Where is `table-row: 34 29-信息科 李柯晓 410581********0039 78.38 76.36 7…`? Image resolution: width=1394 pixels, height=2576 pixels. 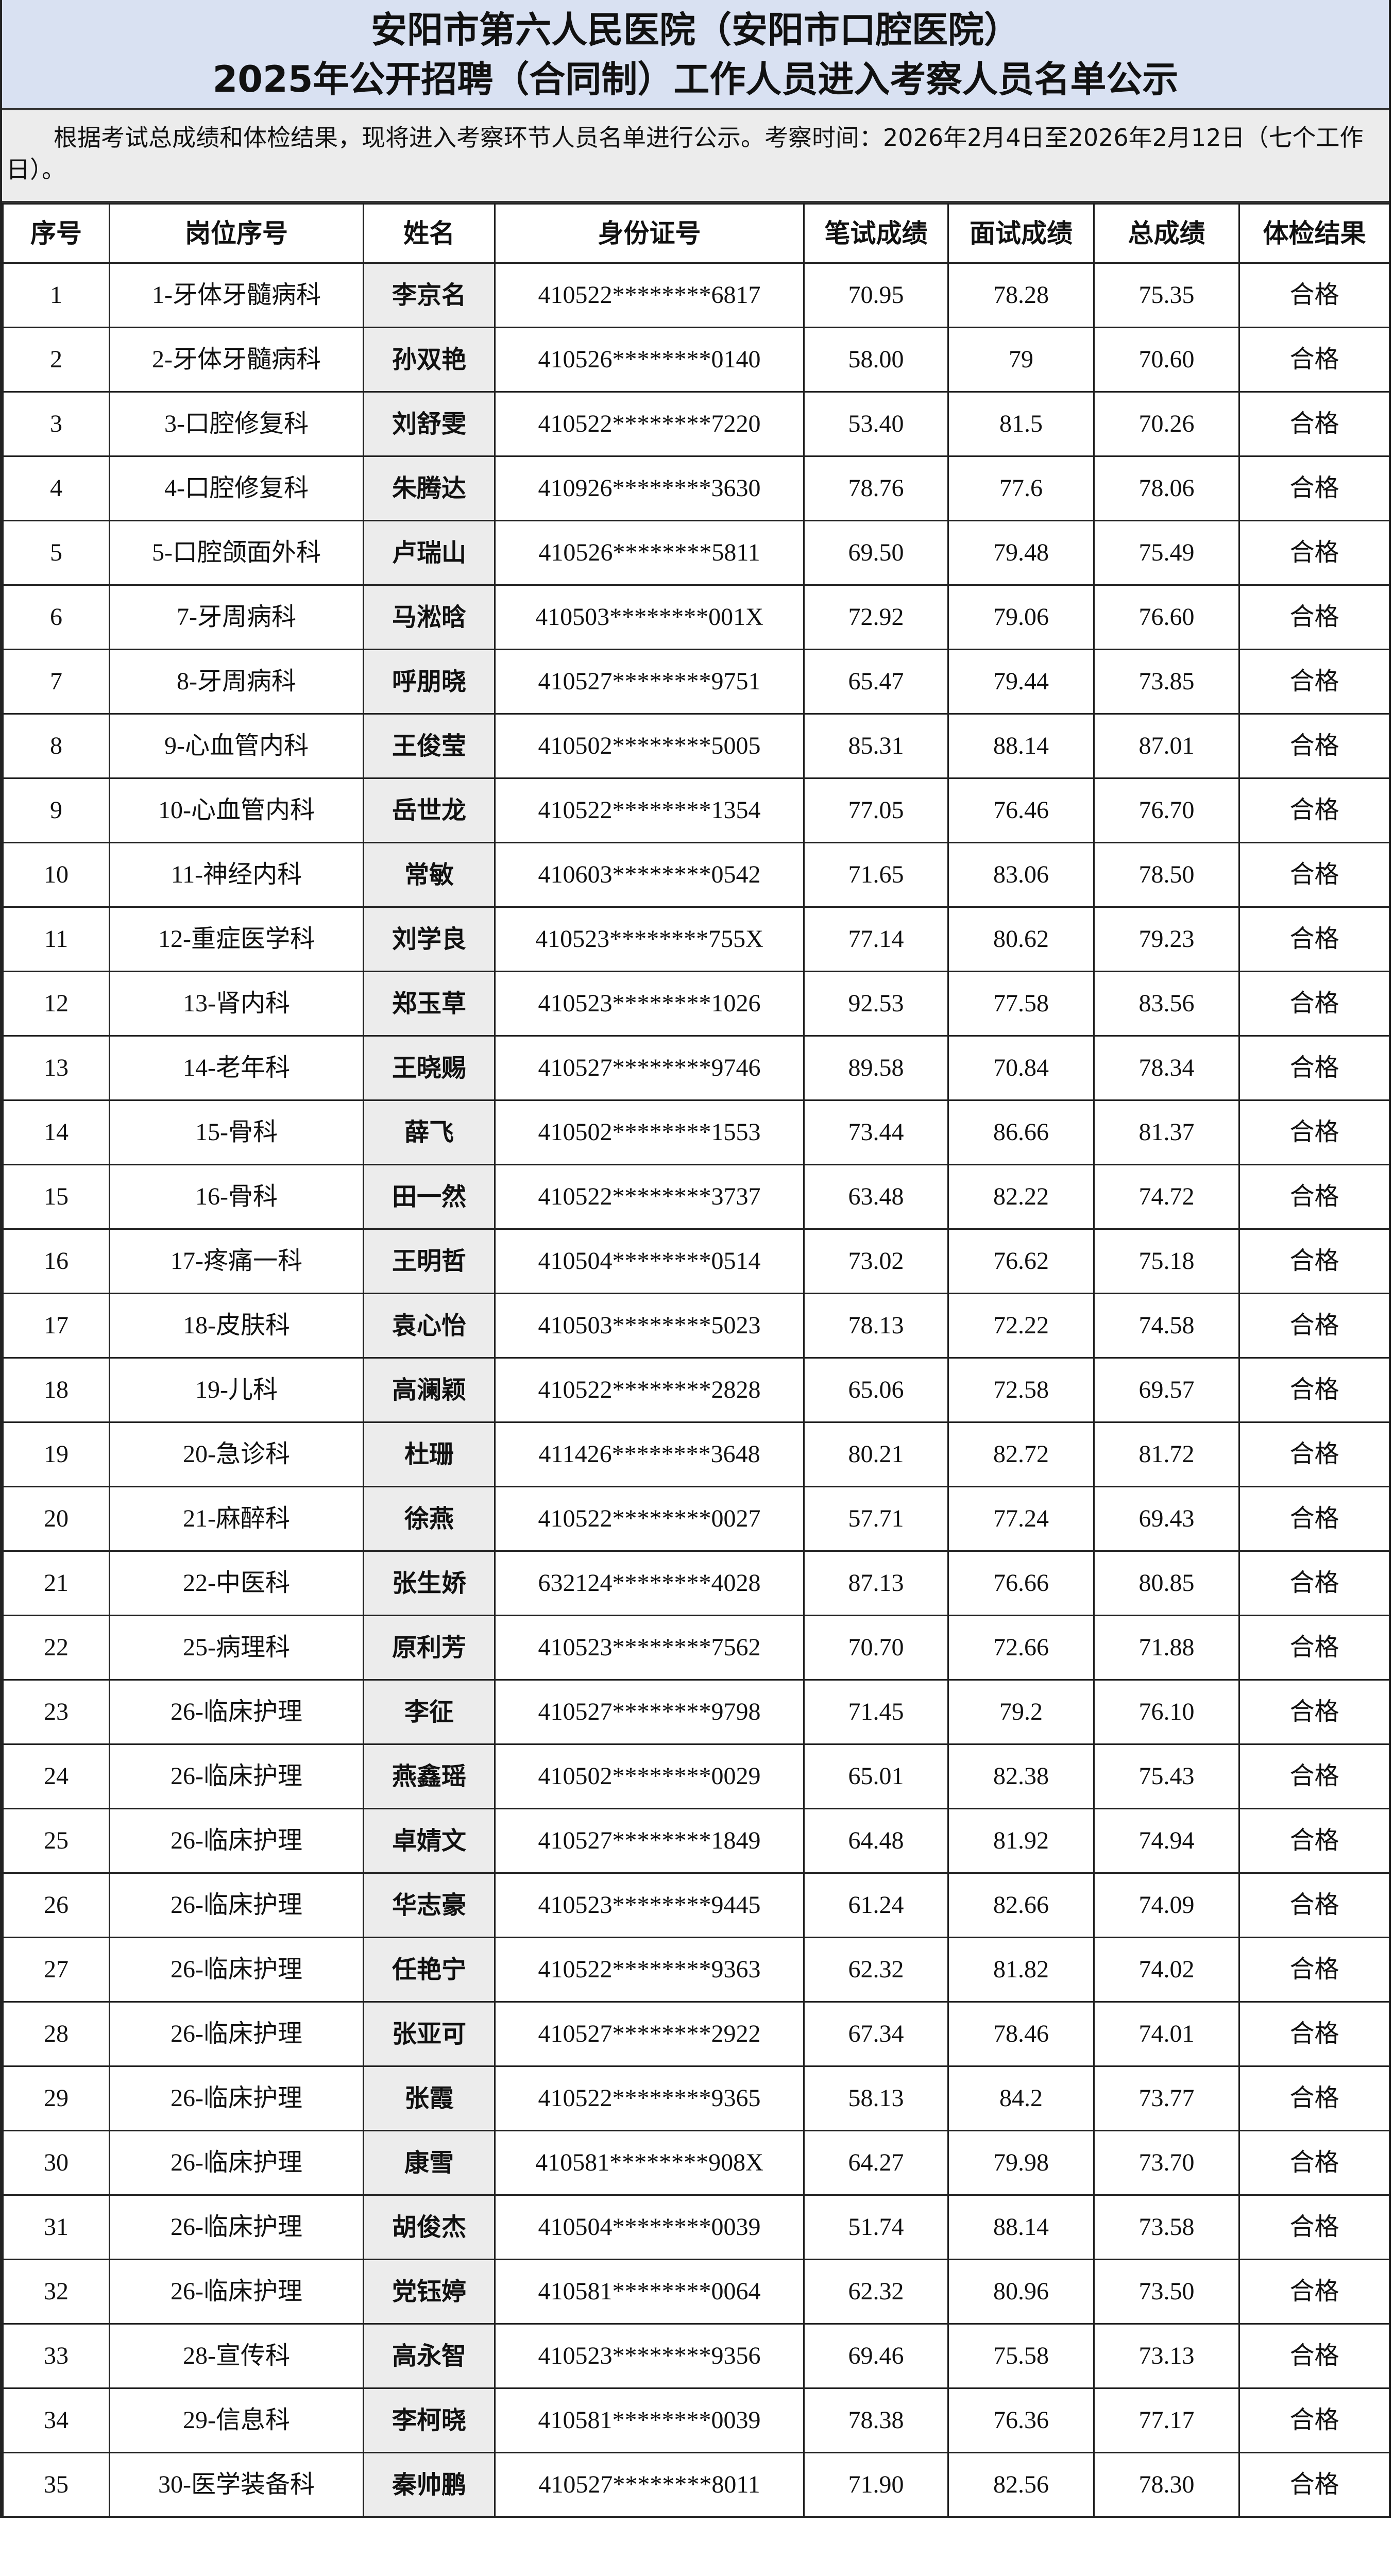
table-row: 34 29-信息科 李柯晓 410581********0039 78.38 76.36 7… is located at coordinates (696, 2420).